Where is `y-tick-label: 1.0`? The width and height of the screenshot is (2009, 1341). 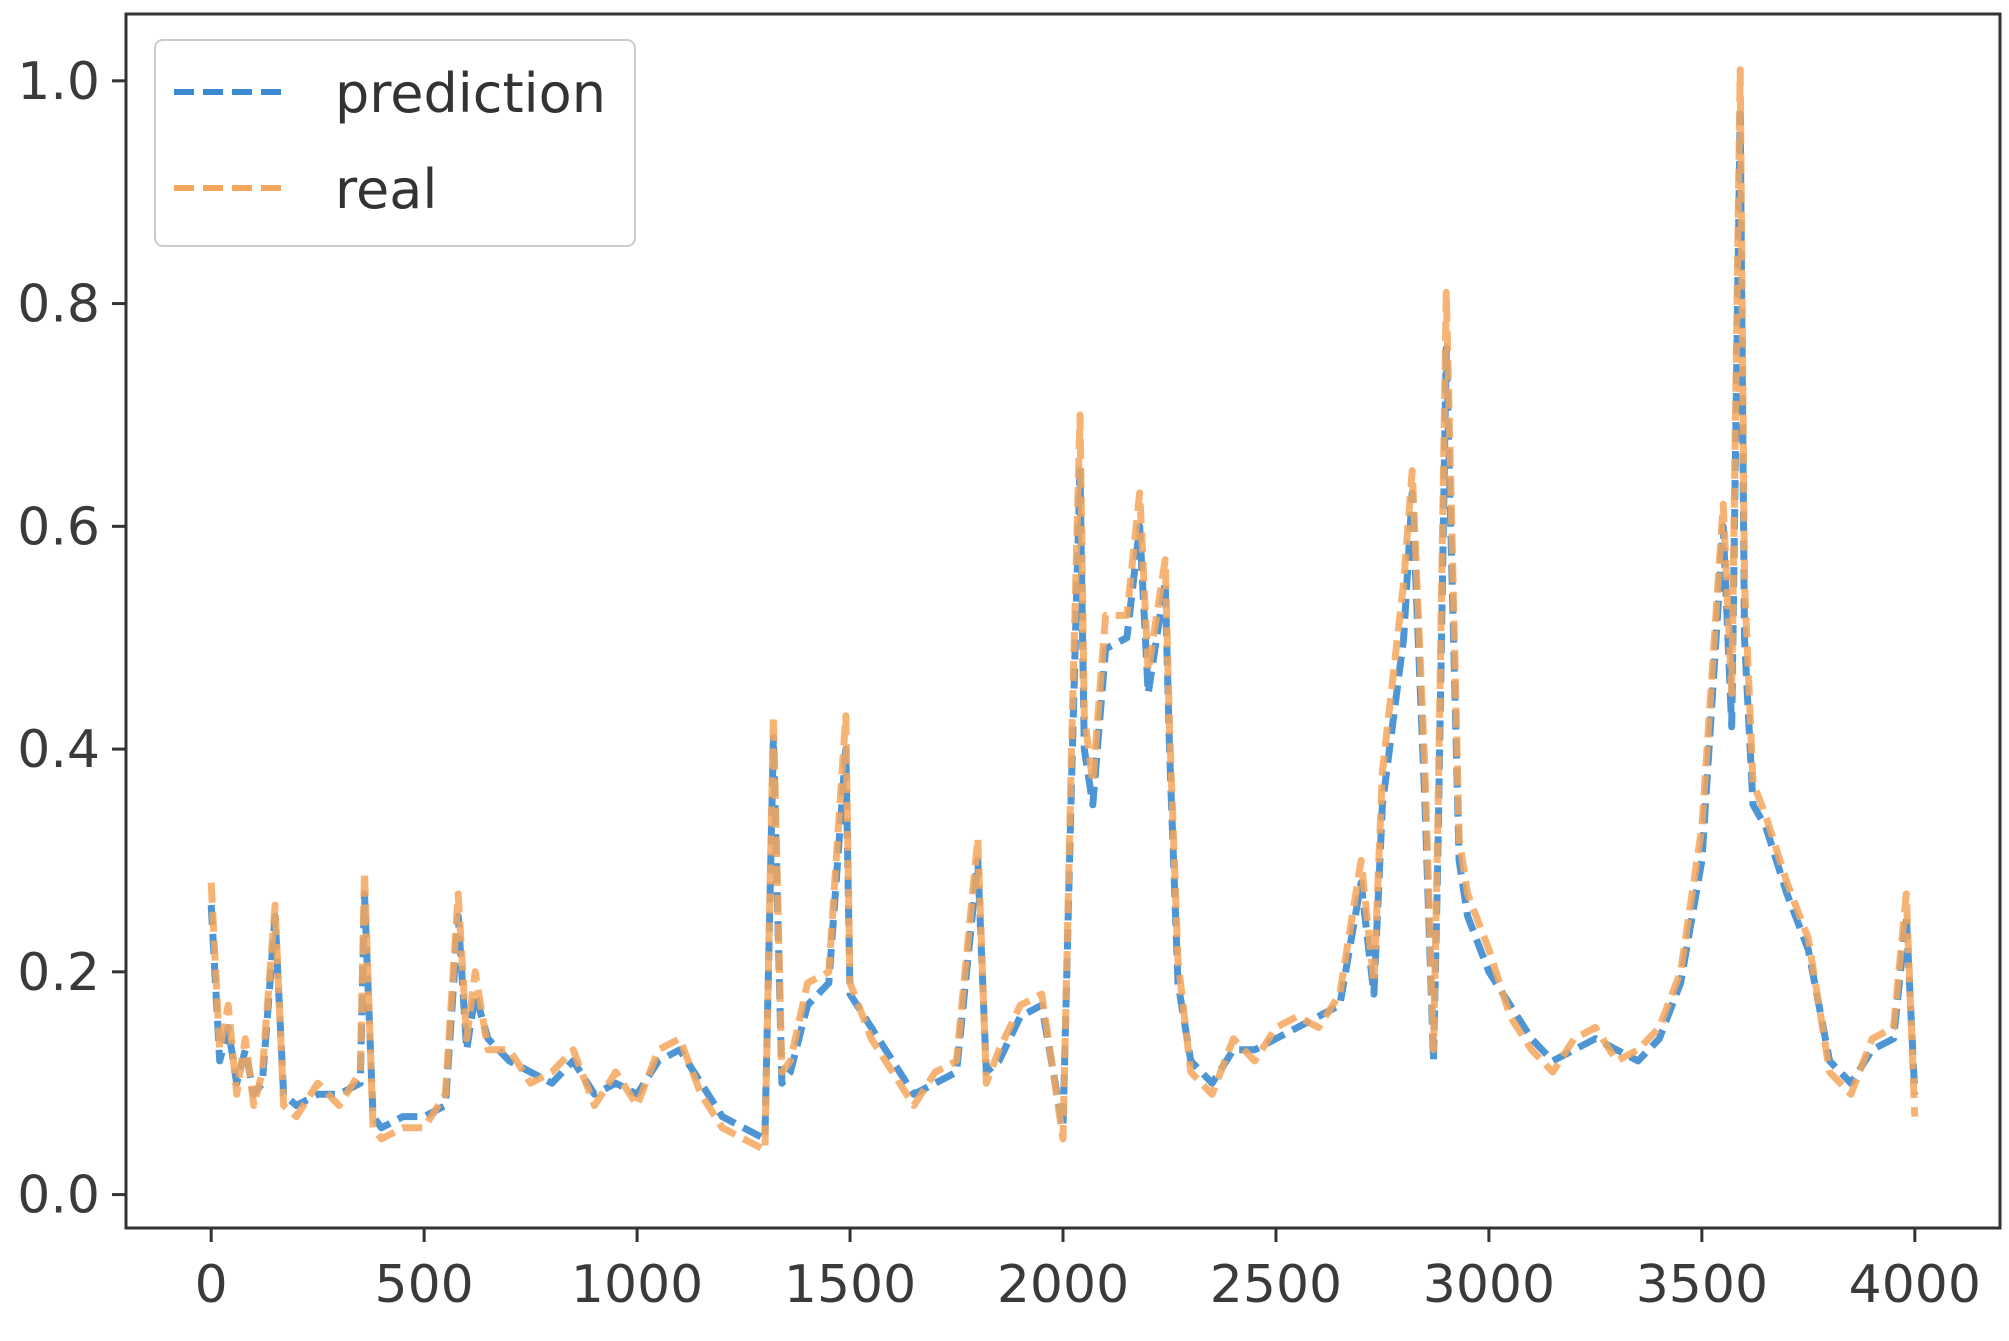
y-tick-label: 1.0 is located at coordinates (58, 82).